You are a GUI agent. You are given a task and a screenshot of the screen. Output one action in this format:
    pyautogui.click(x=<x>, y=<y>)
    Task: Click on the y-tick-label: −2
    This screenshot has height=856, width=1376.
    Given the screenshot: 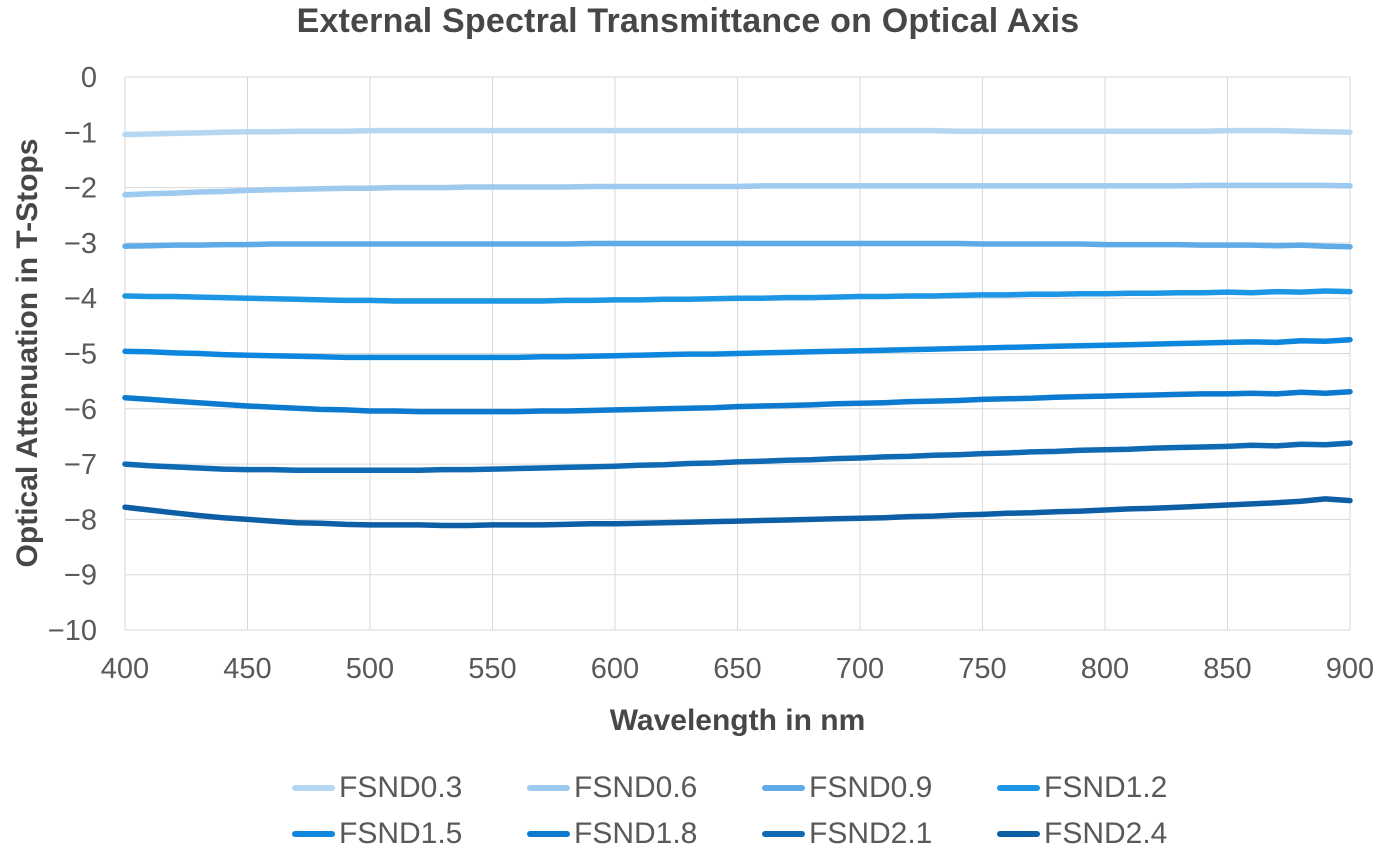 What is the action you would take?
    pyautogui.click(x=80, y=189)
    